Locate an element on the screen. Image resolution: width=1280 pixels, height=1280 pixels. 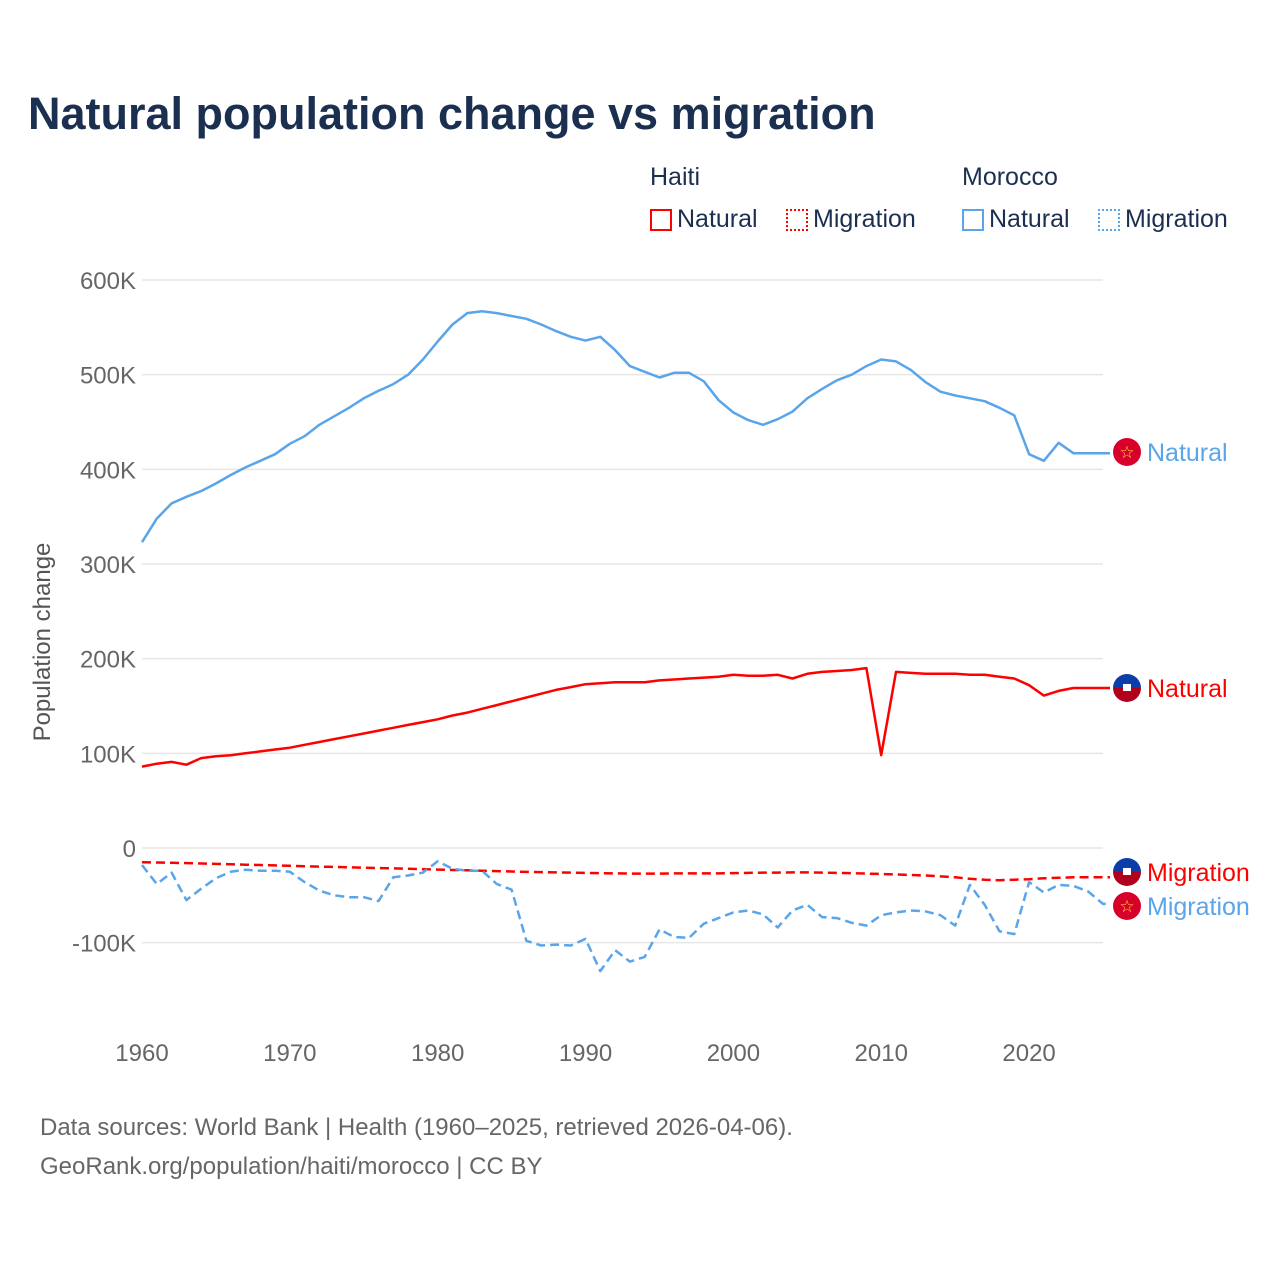
series-line-morocco-natural is located at coordinates (625, 426).